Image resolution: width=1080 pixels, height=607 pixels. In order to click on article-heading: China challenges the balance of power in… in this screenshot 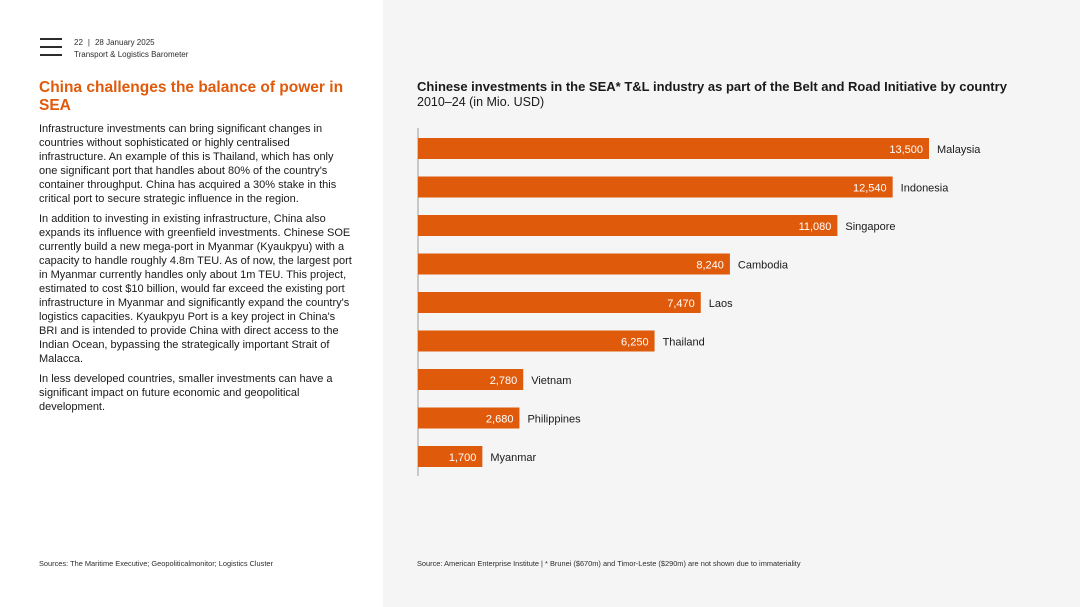, I will do `click(191, 96)`.